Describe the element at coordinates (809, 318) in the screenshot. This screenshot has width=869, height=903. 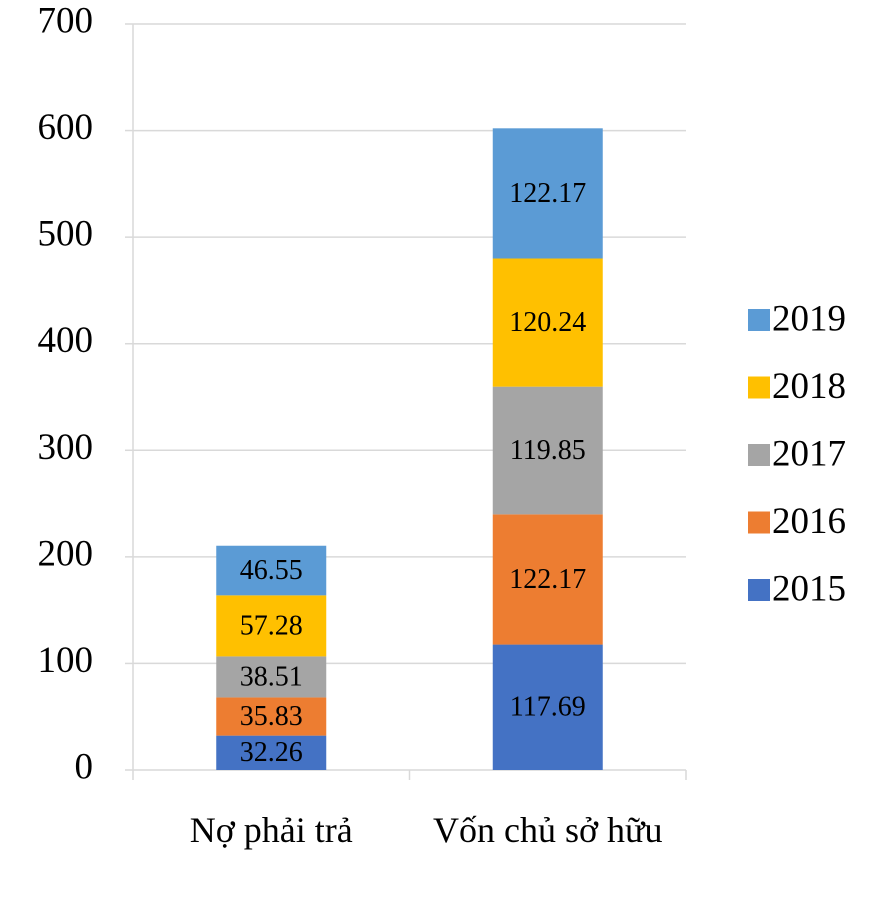
I see `legend-label: 2019` at that location.